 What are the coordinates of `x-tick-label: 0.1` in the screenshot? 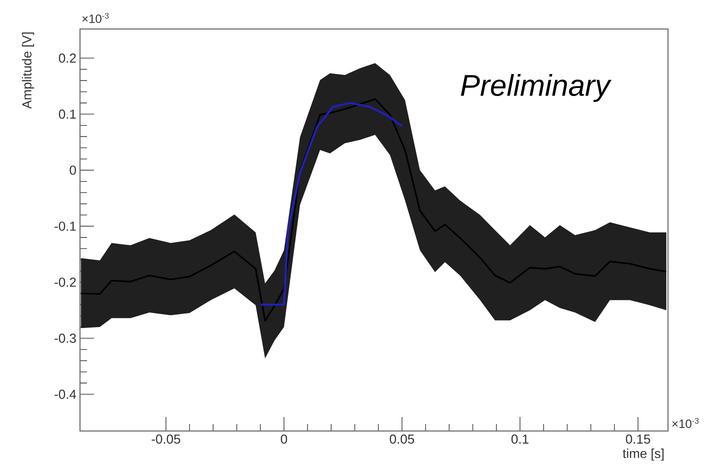 It's located at (519, 439).